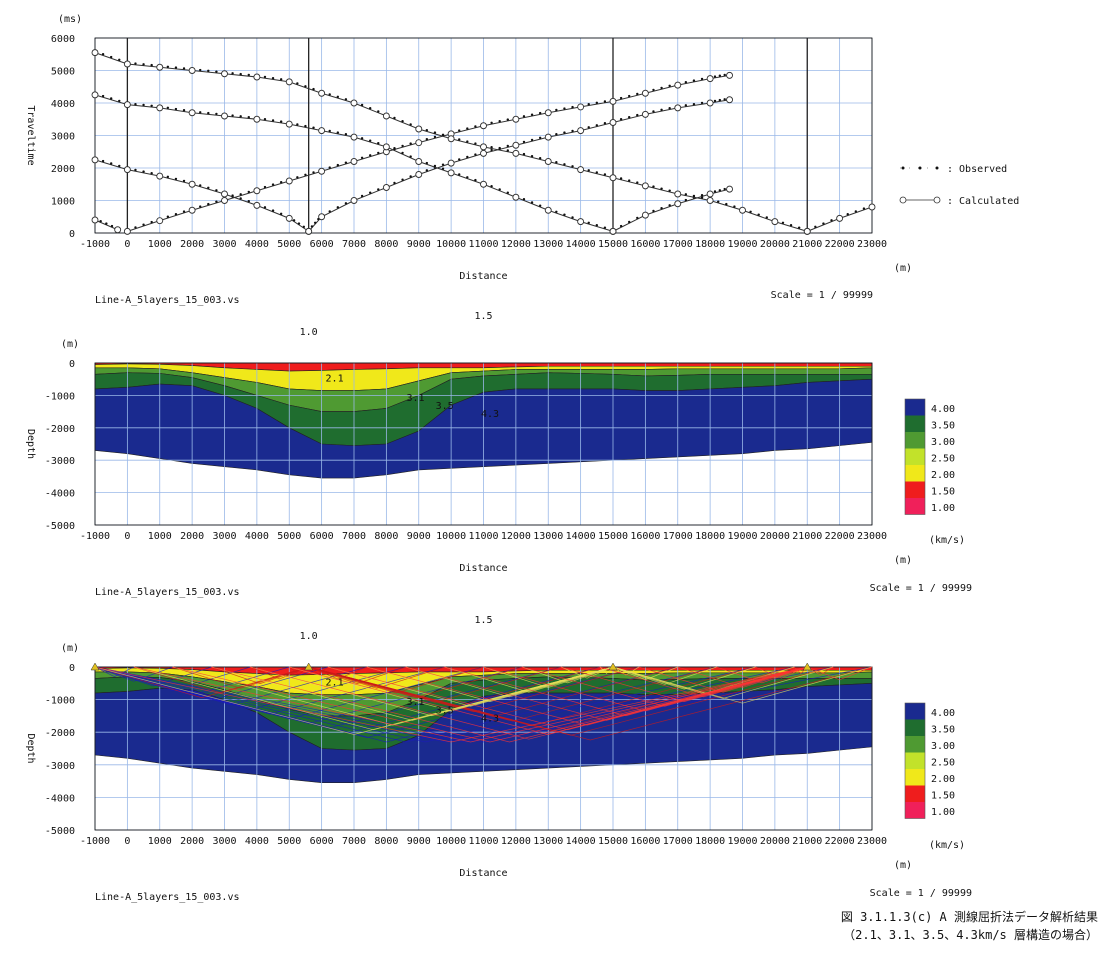 Image resolution: width=1114 pixels, height=968 pixels. Describe the element at coordinates (386, 841) in the screenshot. I see `x-tick-label: 8000` at that location.